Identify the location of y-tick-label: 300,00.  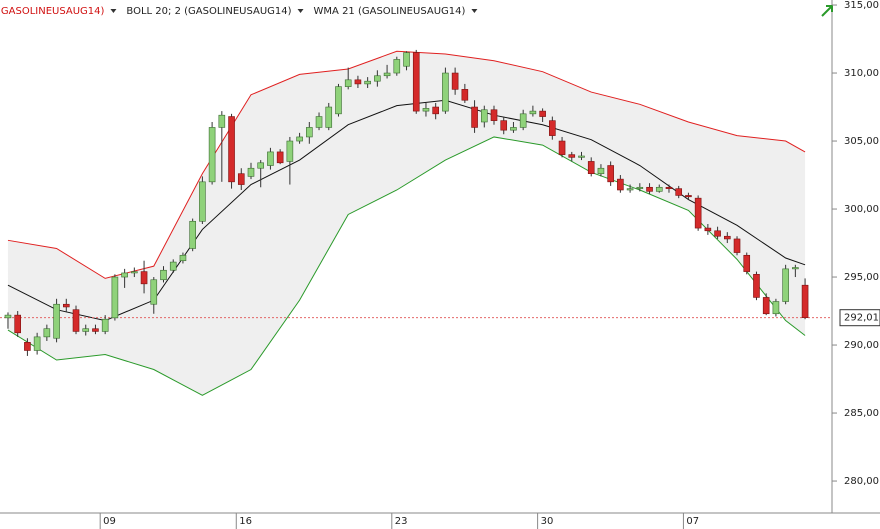
(861, 209).